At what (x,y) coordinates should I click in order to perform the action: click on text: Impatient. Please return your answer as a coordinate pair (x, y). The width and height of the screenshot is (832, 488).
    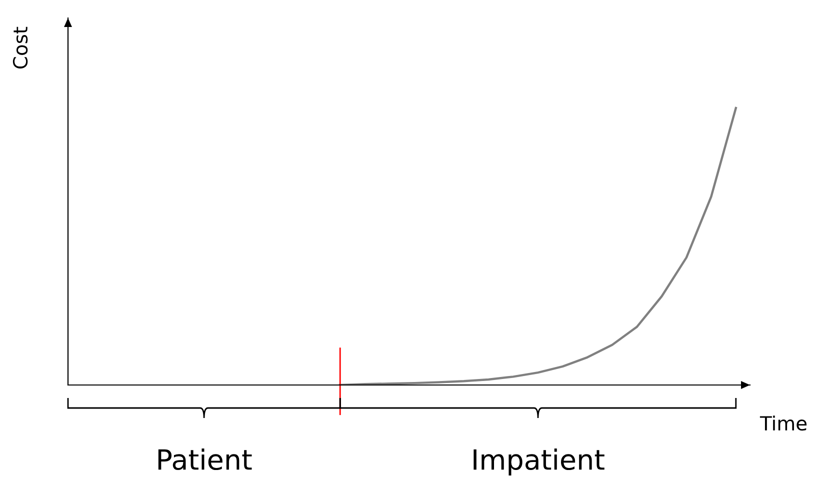
    Looking at the image, I should click on (539, 462).